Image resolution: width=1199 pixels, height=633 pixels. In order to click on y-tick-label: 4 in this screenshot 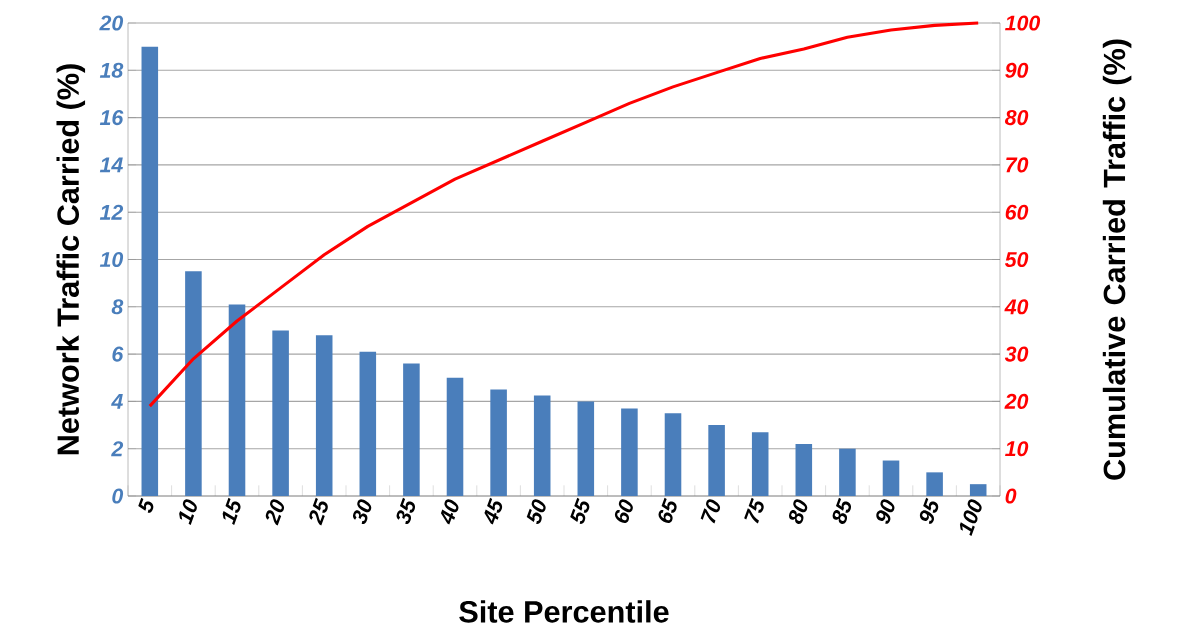, I will do `click(117, 401)`.